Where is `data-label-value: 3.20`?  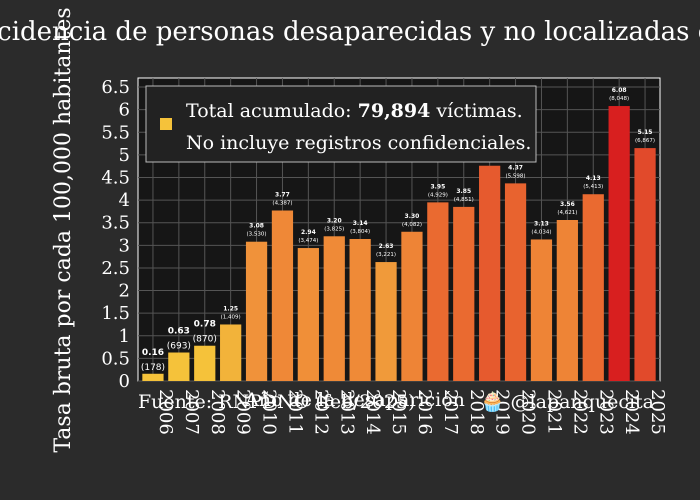
data-label-value: 3.20 is located at coordinates (334, 220).